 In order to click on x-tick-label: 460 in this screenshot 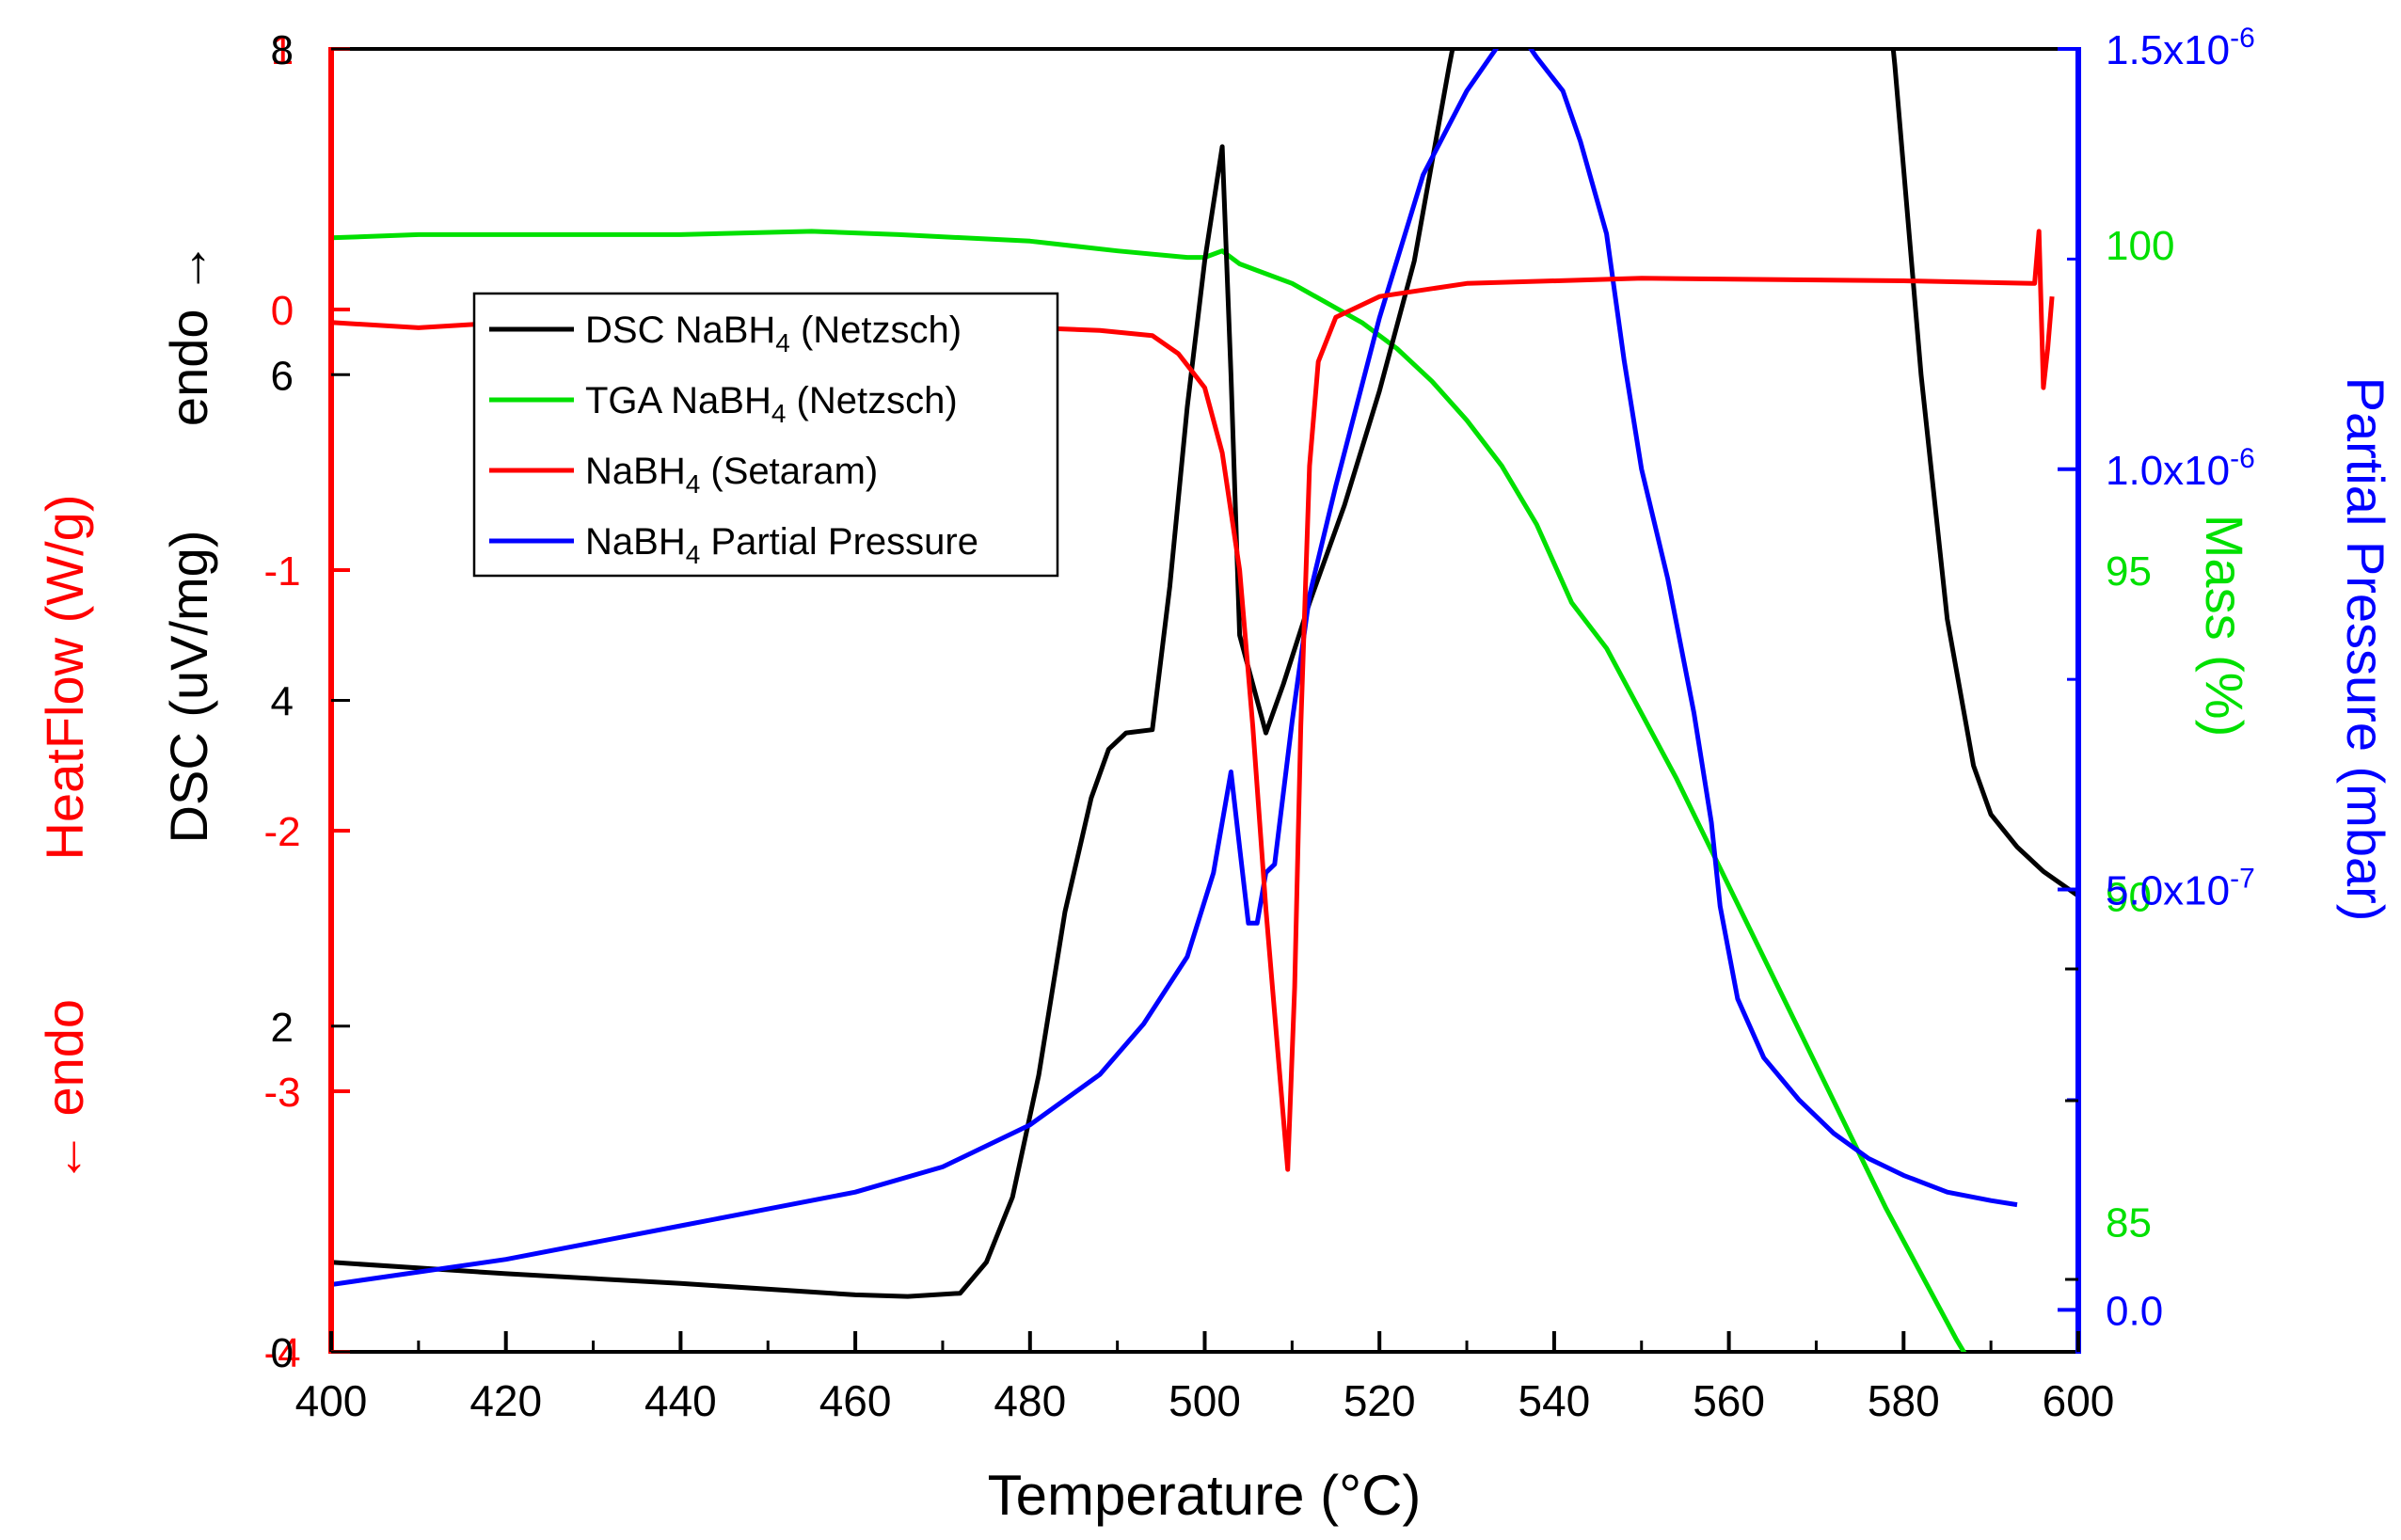, I will do `click(855, 1400)`.